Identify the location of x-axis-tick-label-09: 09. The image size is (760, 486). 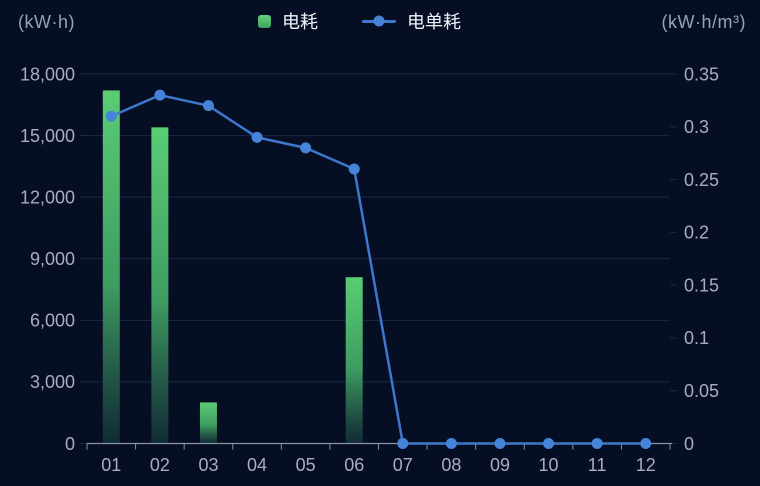
(500, 465).